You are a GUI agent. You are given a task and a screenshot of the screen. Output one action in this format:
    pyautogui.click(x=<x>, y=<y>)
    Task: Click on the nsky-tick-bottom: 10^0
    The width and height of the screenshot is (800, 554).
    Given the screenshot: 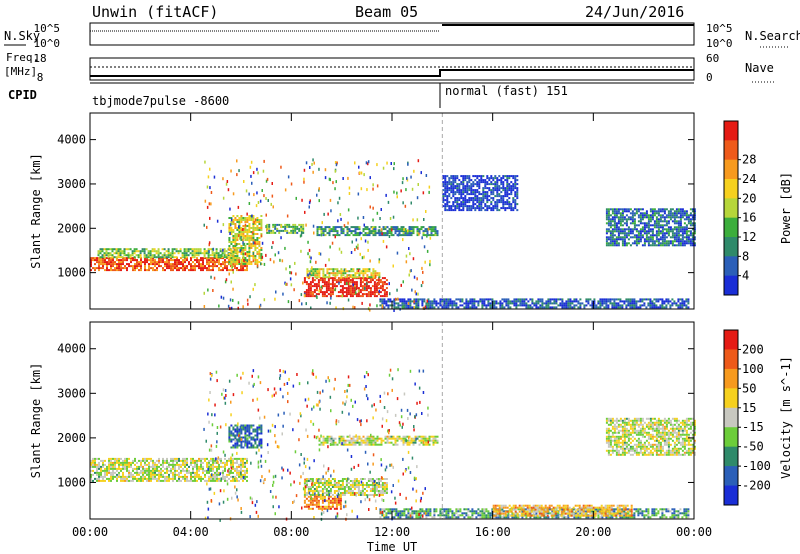 What is the action you would take?
    pyautogui.click(x=47, y=43)
    